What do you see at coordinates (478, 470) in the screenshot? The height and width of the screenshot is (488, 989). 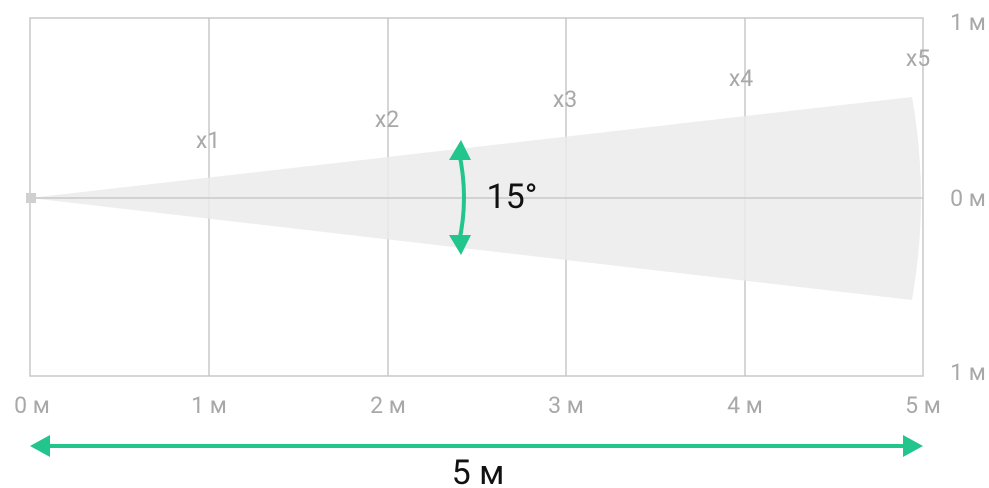 I see `distance-label: 5 м` at bounding box center [478, 470].